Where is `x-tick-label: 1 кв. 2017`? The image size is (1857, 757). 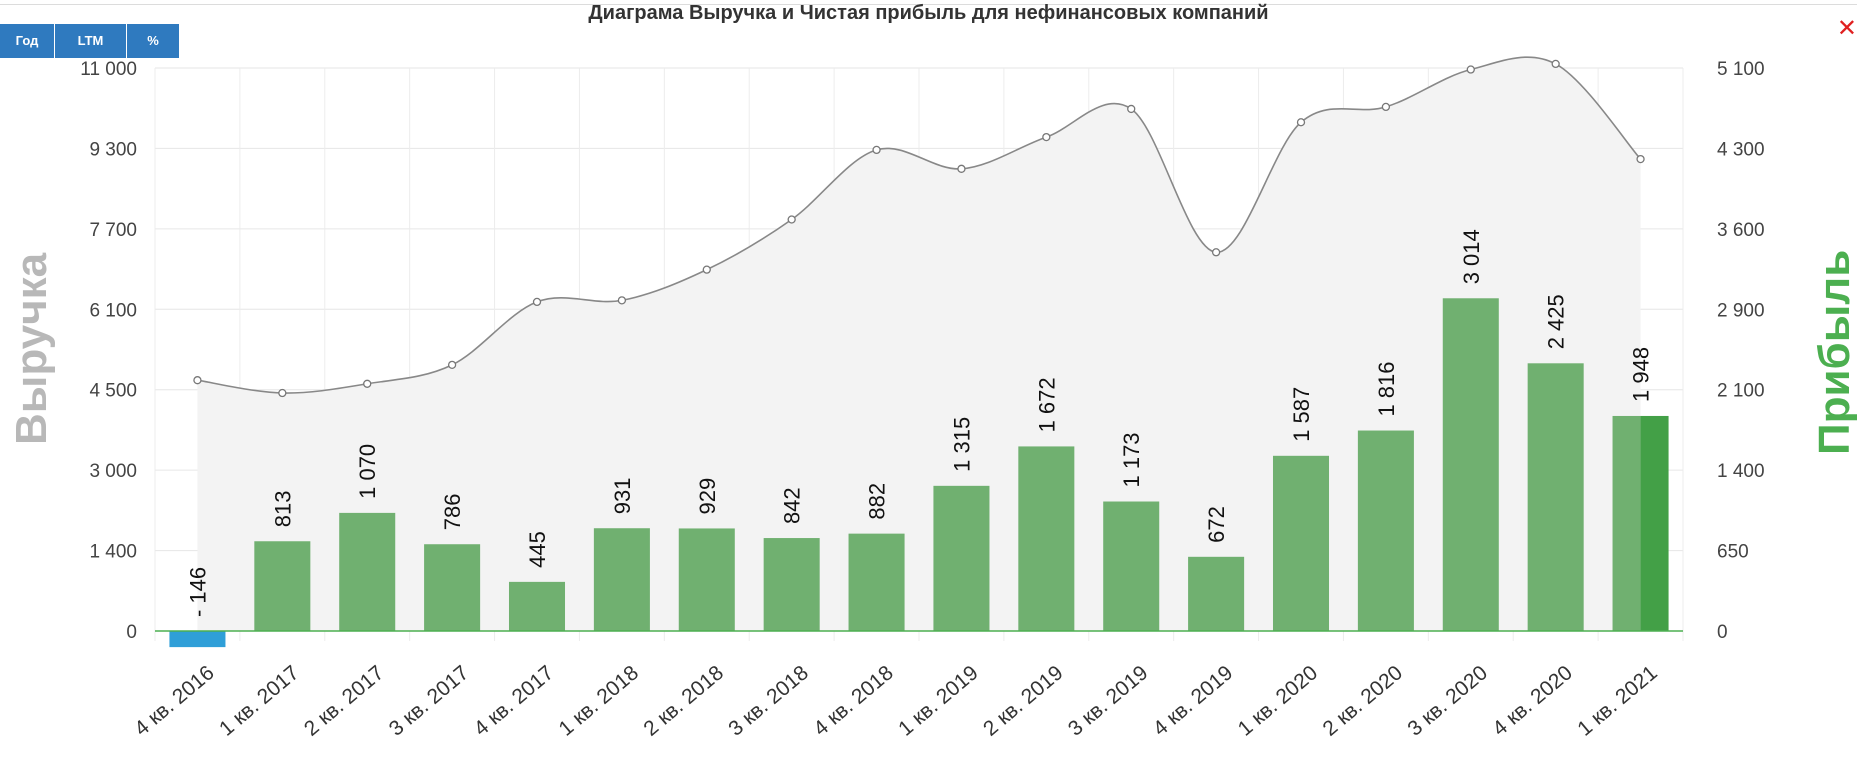
x-tick-label: 1 кв. 2017 is located at coordinates (259, 700).